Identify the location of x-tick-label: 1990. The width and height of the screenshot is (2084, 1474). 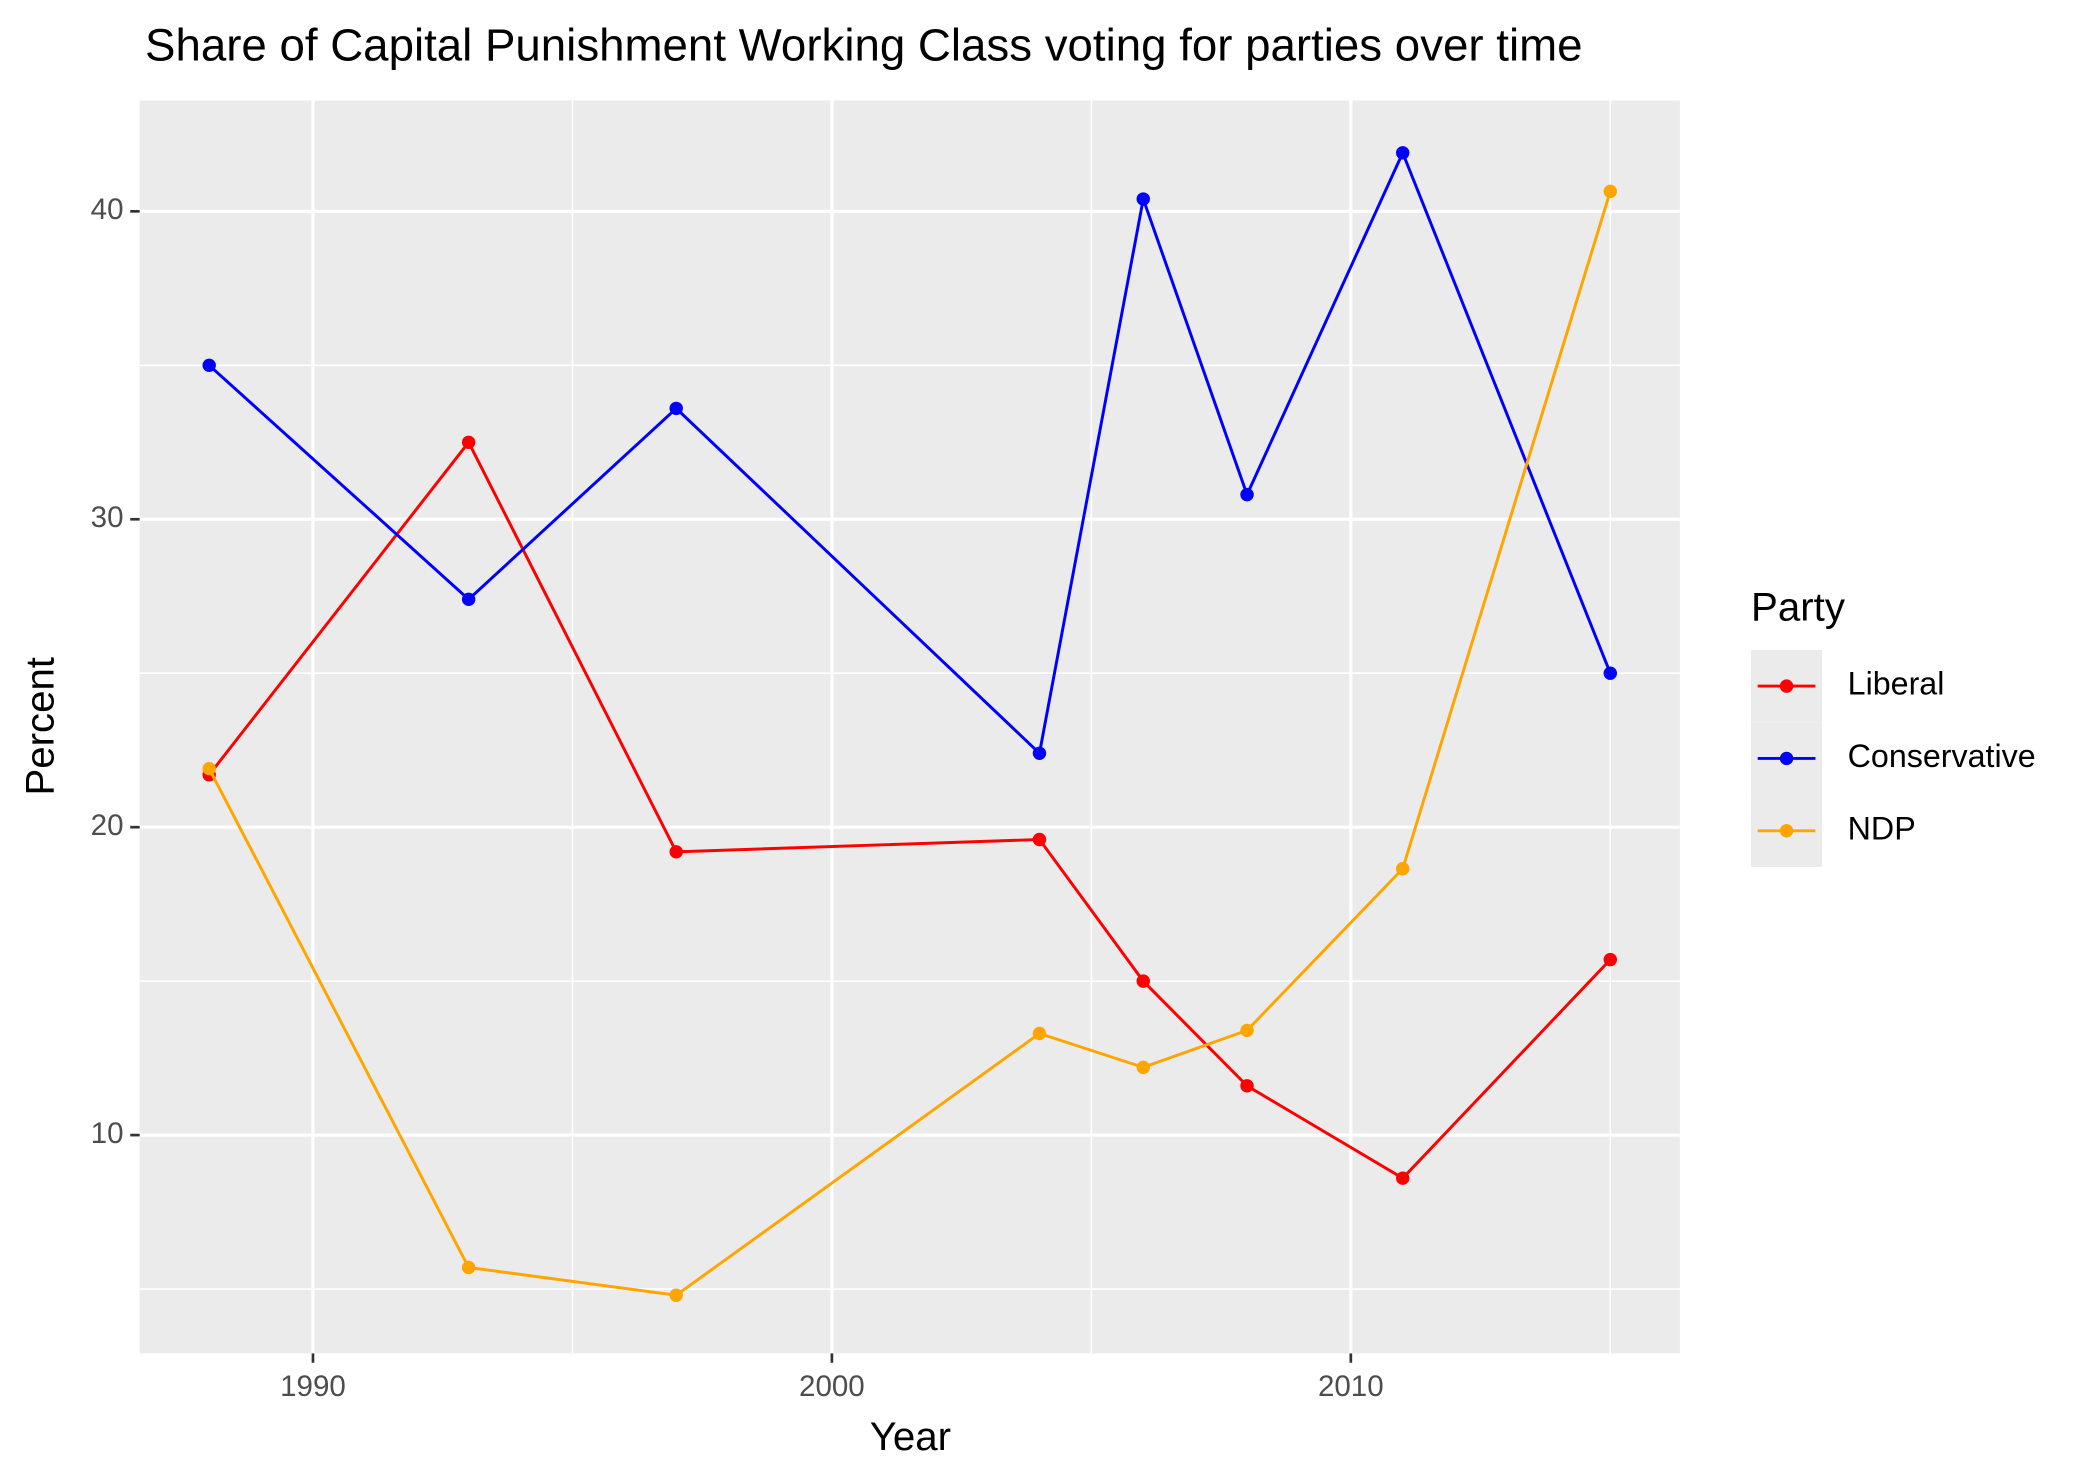
(313, 1386).